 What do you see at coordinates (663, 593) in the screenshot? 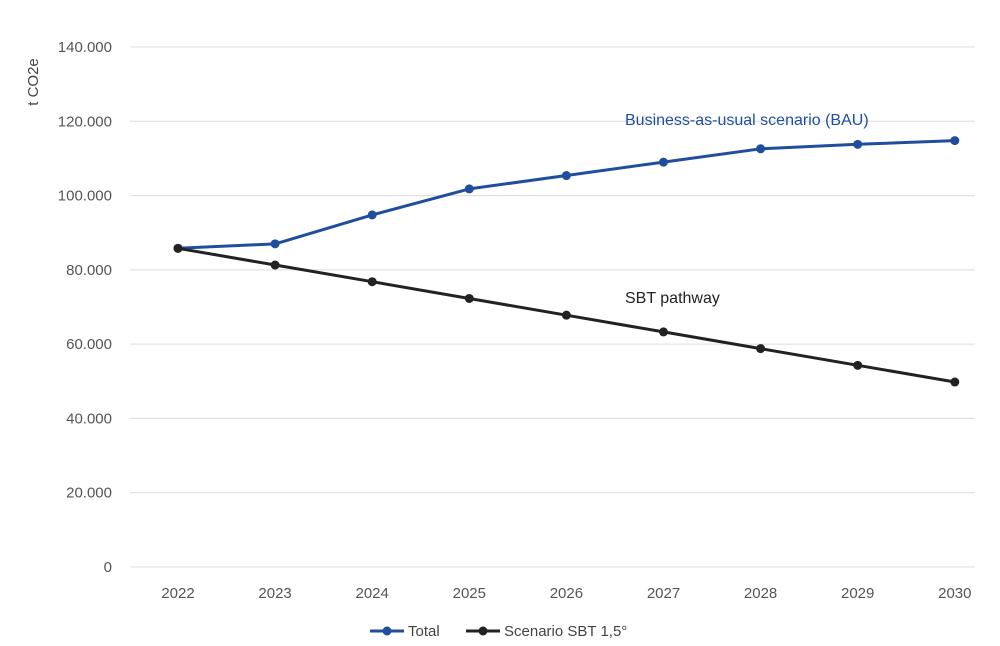
I see `x-tick-label: 2027` at bounding box center [663, 593].